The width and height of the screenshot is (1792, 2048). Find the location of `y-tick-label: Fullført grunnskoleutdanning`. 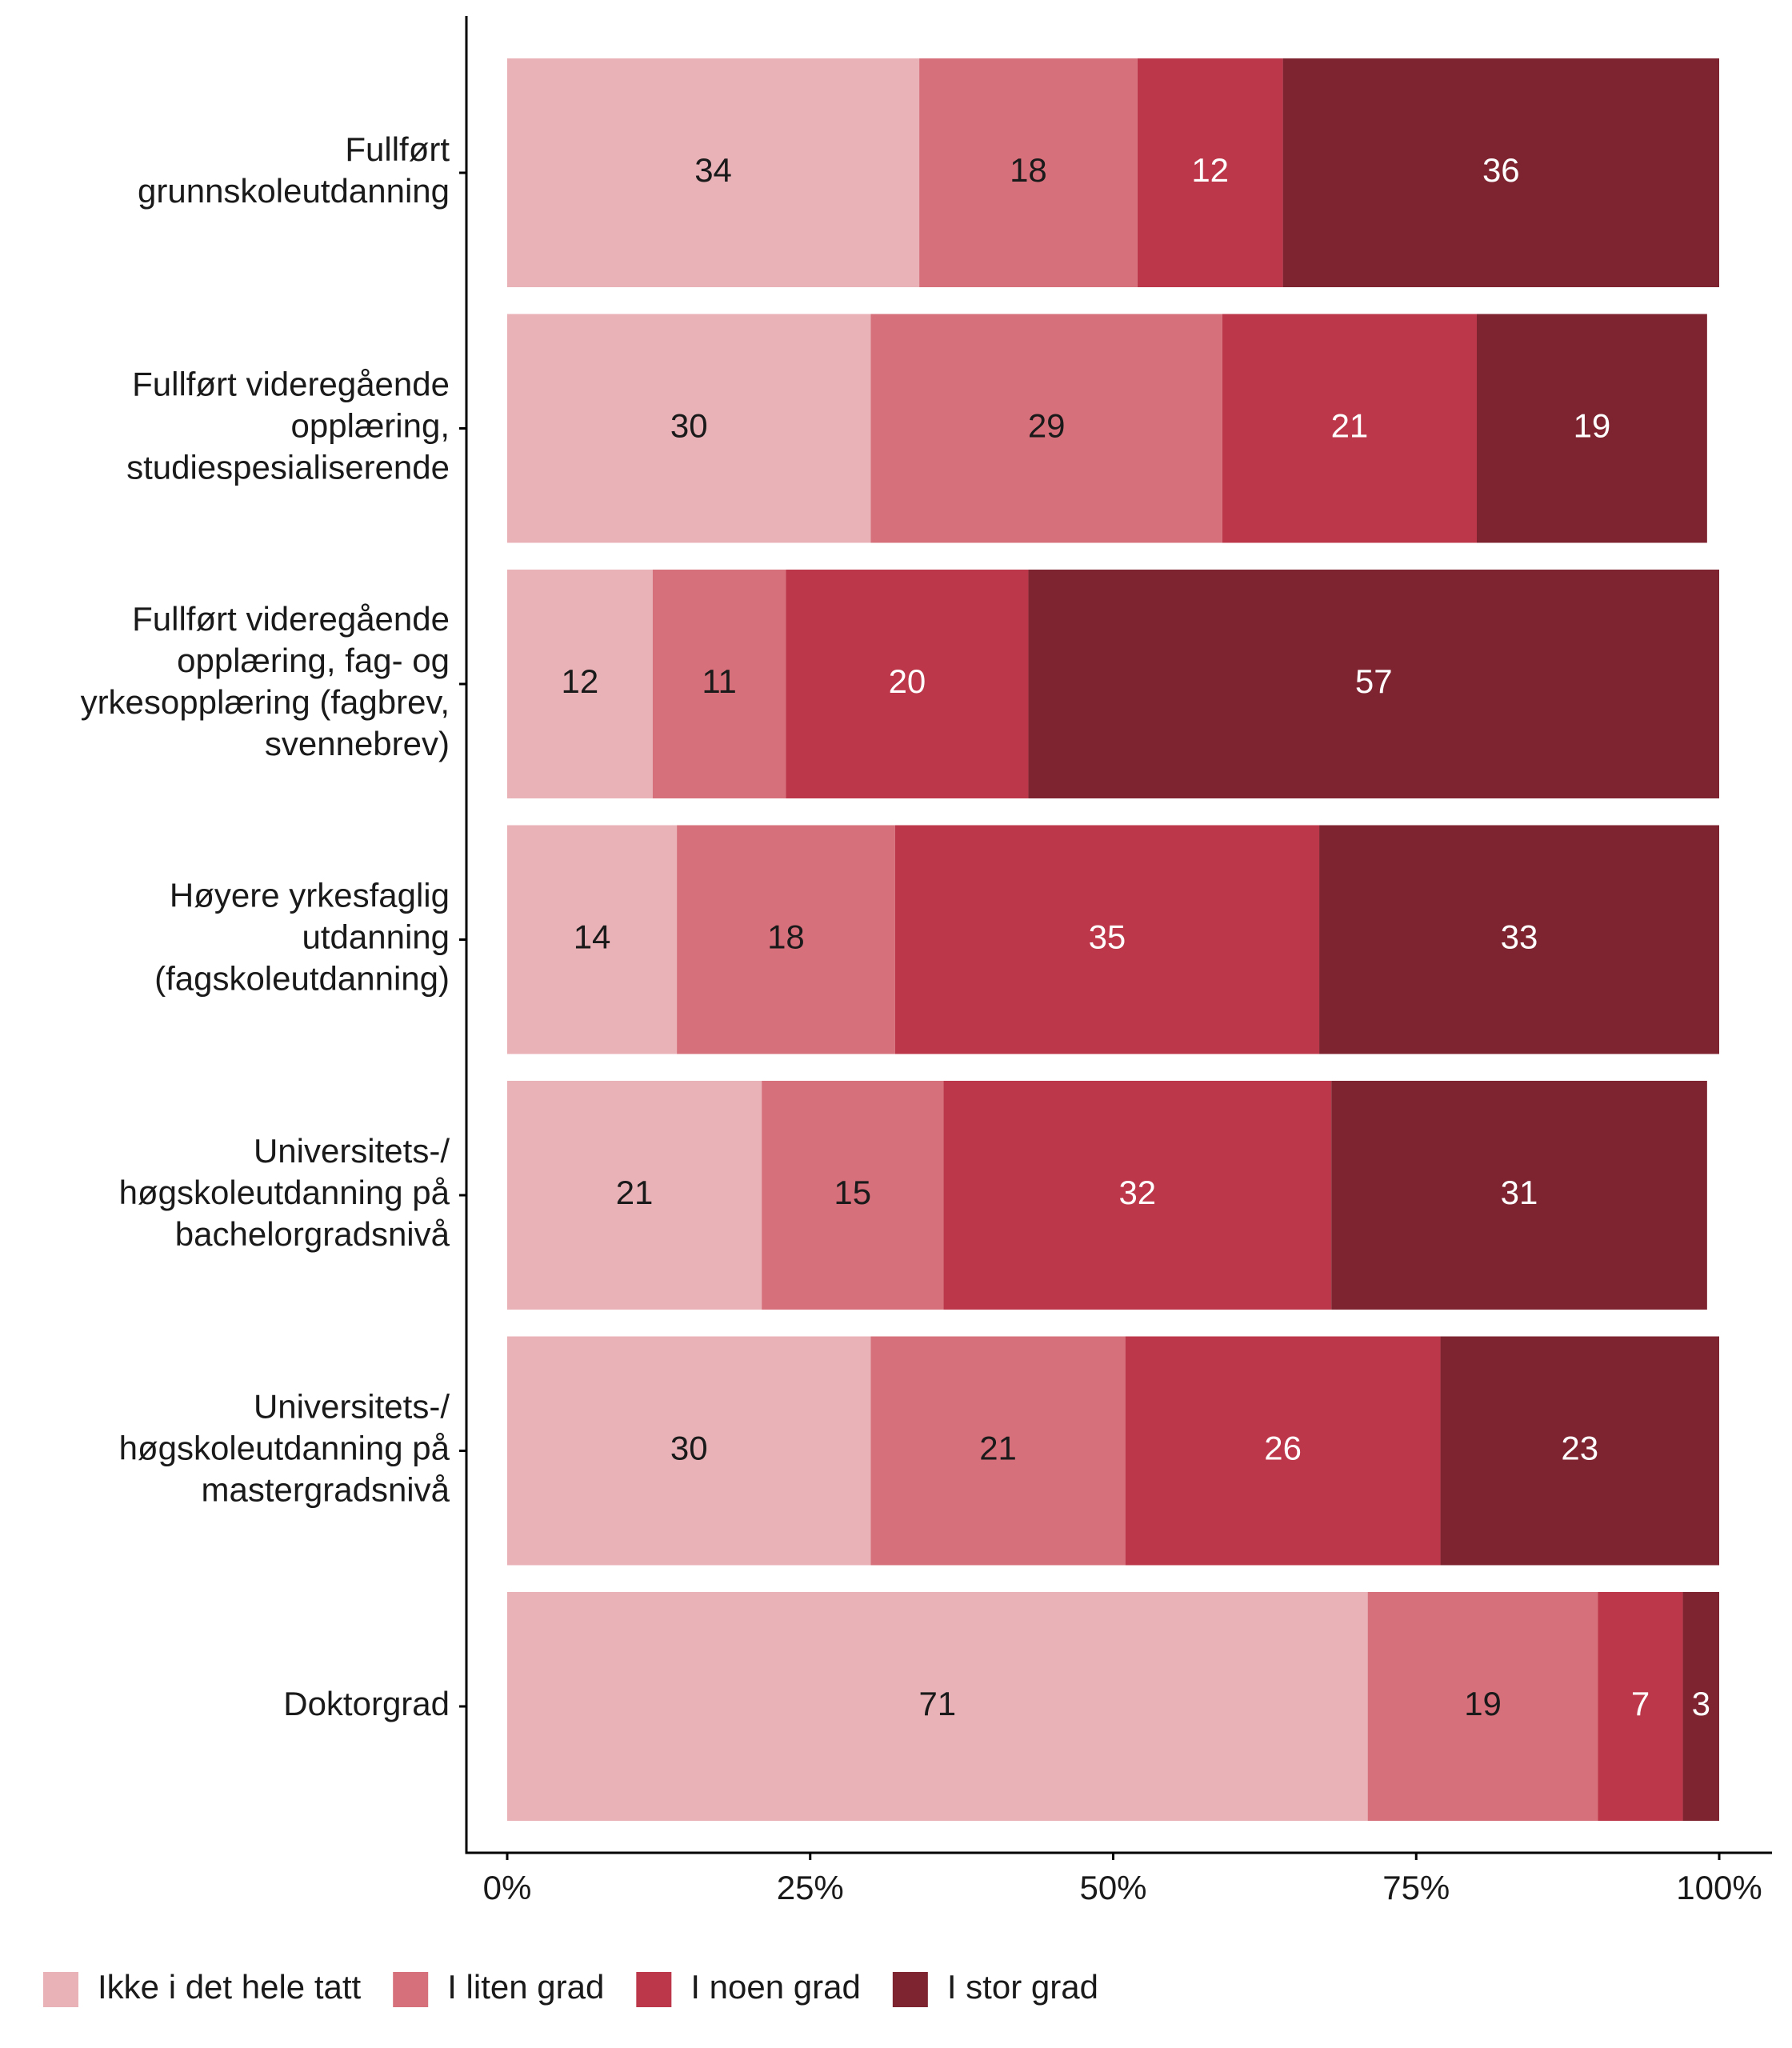

y-tick-label: Fullført grunnskoleutdanning is located at coordinates (294, 170).